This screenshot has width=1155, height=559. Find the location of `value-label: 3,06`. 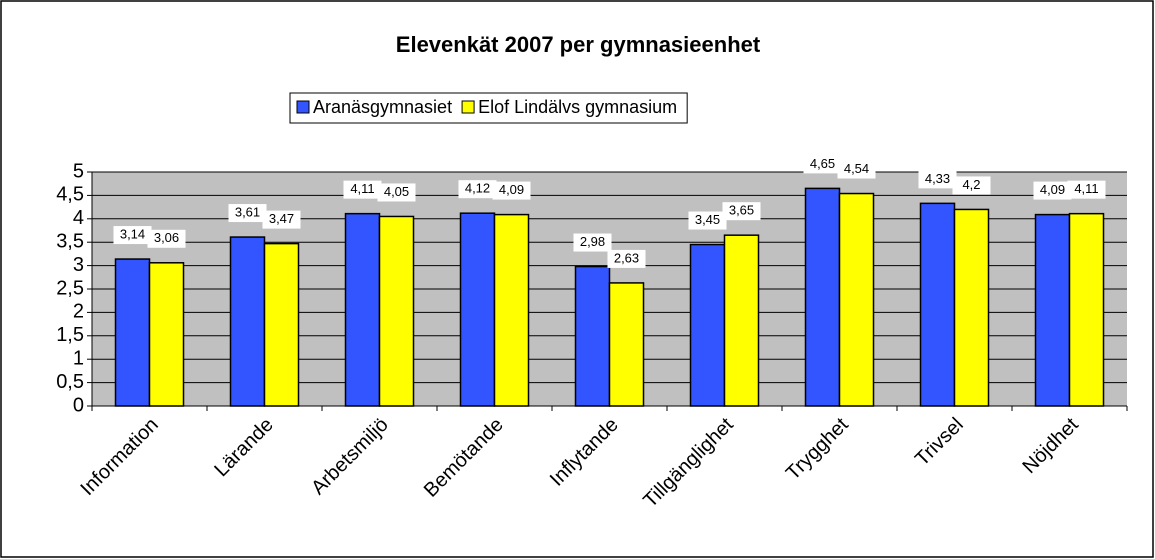

value-label: 3,06 is located at coordinates (166, 237).